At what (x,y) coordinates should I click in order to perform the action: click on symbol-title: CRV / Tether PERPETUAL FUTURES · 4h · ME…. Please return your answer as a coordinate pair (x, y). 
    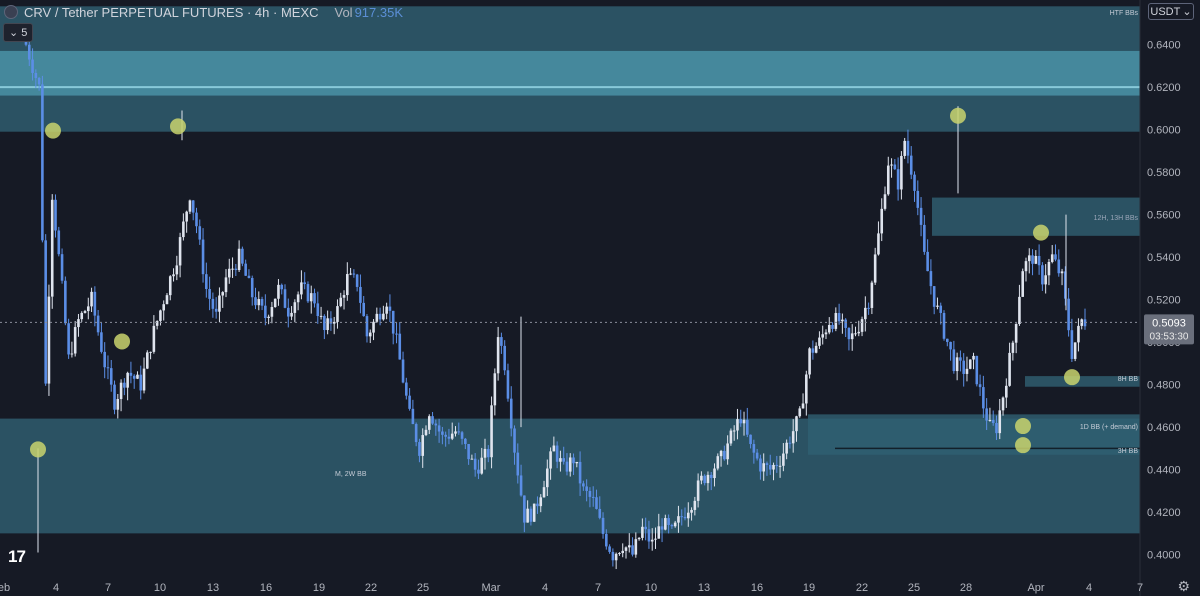
    Looking at the image, I should click on (171, 12).